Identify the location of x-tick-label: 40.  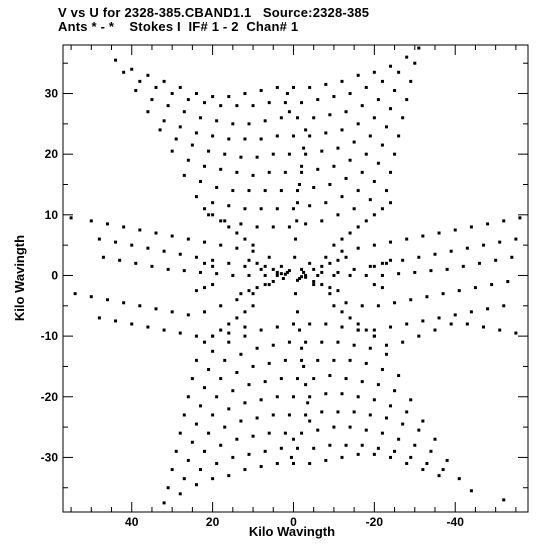
(132, 522).